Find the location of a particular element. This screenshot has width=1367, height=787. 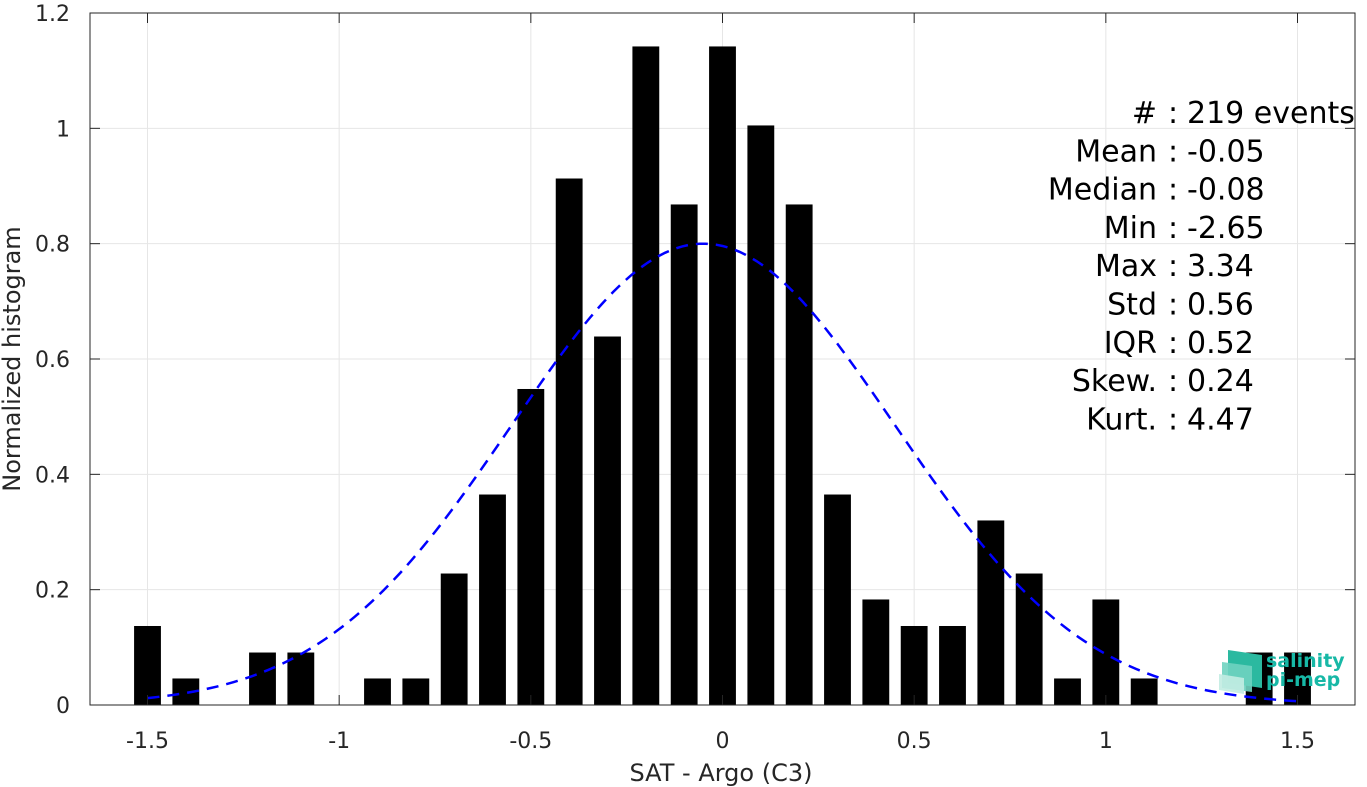

salinity-pi-mep-logo: salinity pi-mep is located at coordinates (1282, 672).